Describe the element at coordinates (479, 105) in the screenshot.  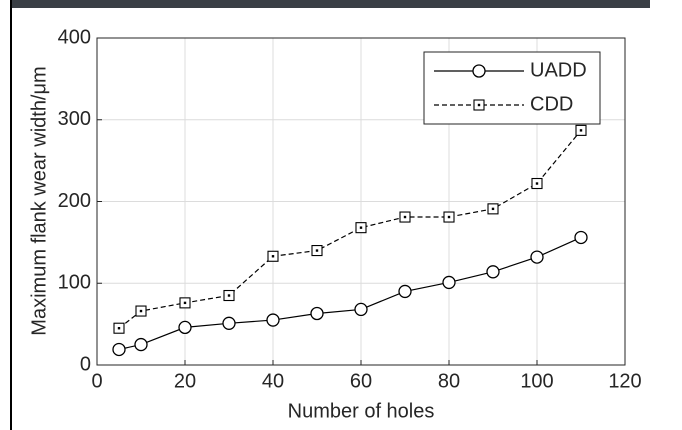
I see `legend-marker-dot` at that location.